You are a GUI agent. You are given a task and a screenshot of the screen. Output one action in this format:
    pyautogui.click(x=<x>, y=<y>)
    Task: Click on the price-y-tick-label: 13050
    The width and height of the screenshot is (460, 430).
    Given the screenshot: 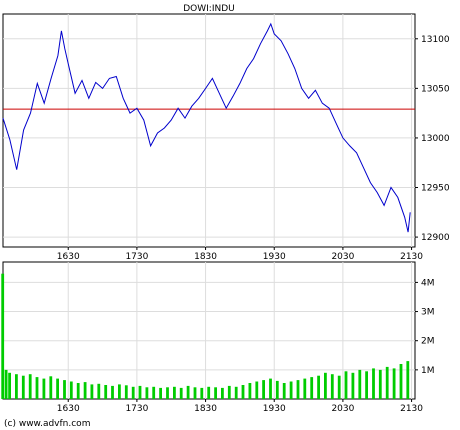 What is the action you would take?
    pyautogui.click(x=435, y=89)
    